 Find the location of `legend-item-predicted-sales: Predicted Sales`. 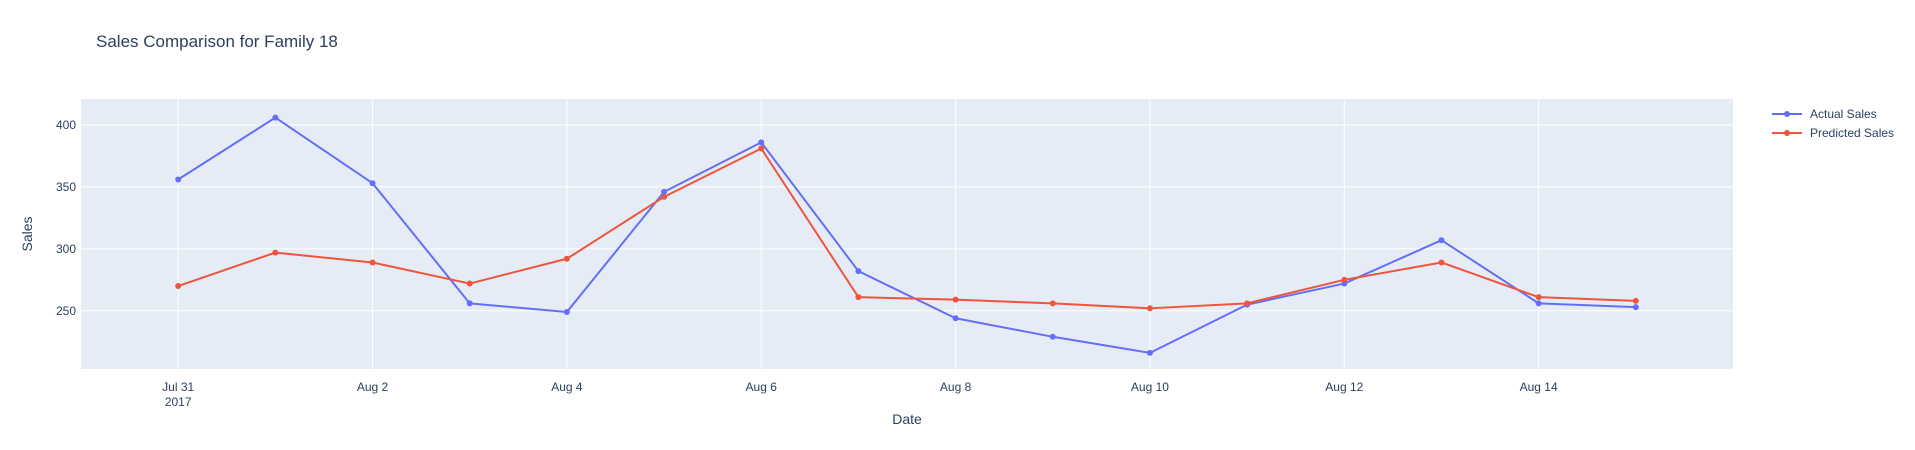

legend-item-predicted-sales: Predicted Sales is located at coordinates (1833, 133).